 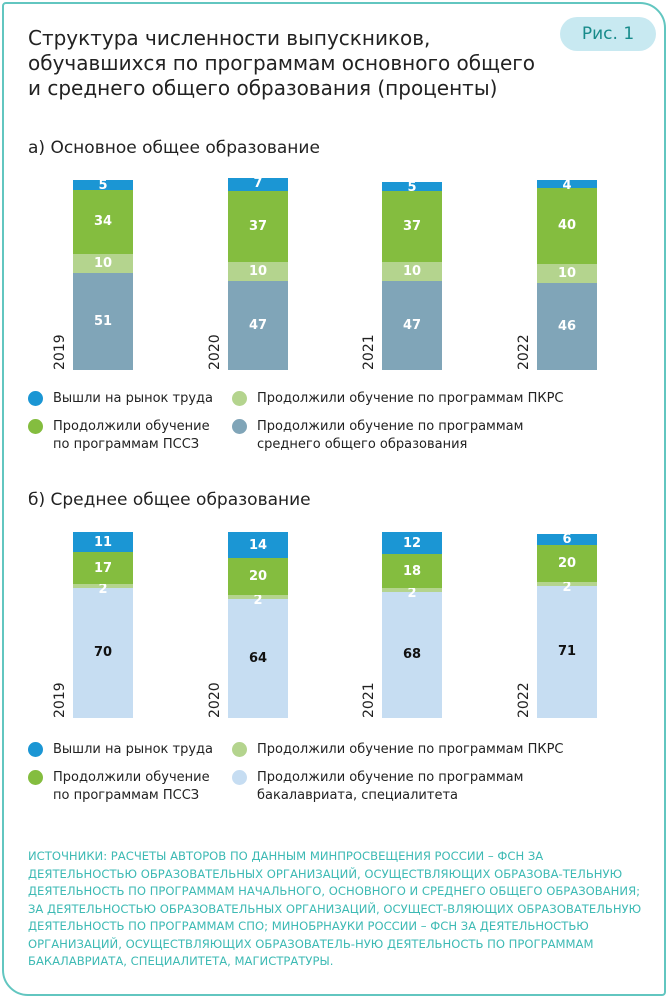 What do you see at coordinates (412, 543) in the screenshot?
I see `bar-segment: 12` at bounding box center [412, 543].